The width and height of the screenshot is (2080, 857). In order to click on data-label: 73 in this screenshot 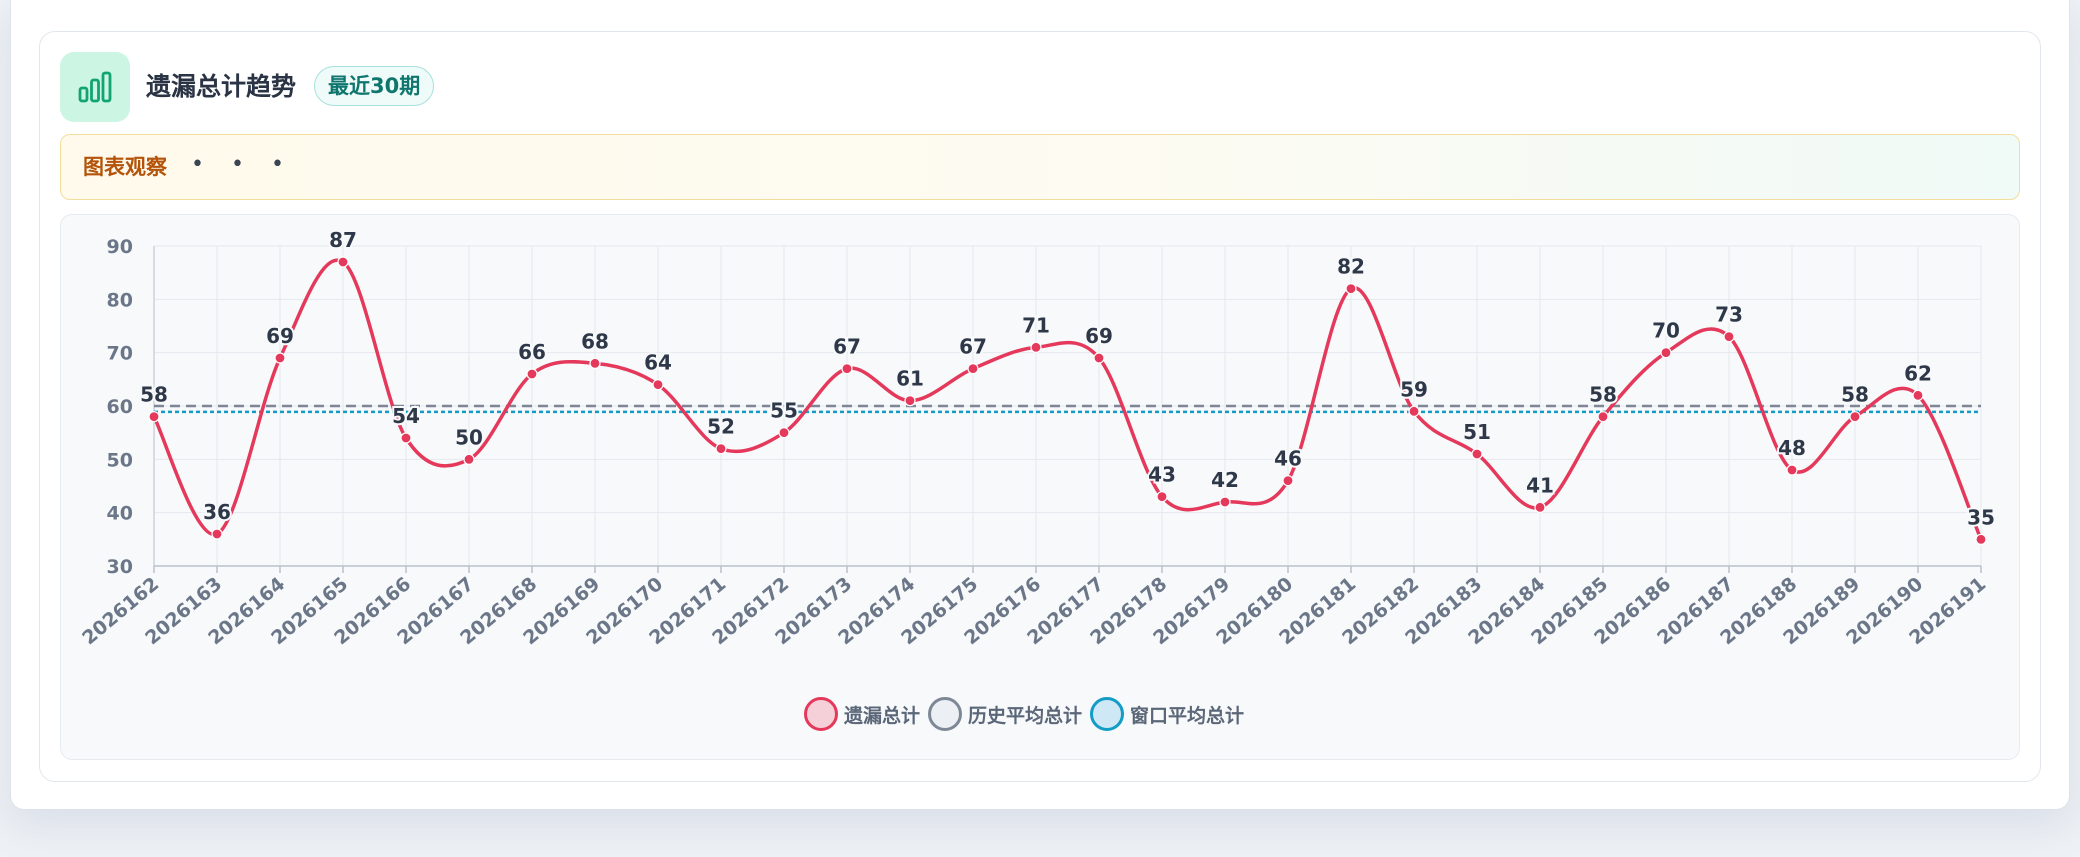, I will do `click(1729, 315)`.